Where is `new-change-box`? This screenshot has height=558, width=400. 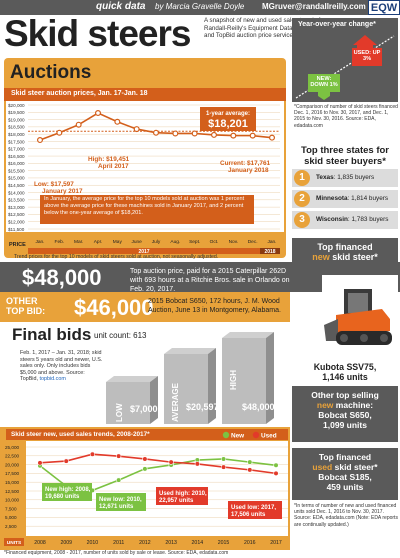 new-change-box is located at coordinates (324, 83).